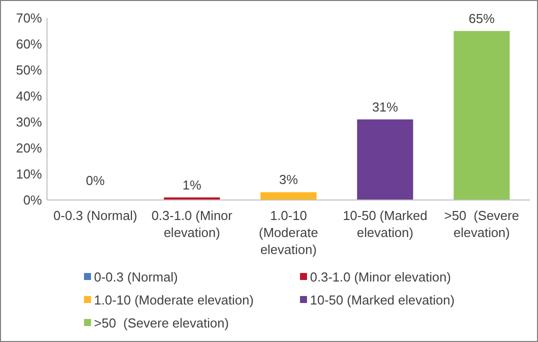 This screenshot has width=538, height=342. I want to click on x-tick-label: 10-50 (Marked elevation), so click(385, 224).